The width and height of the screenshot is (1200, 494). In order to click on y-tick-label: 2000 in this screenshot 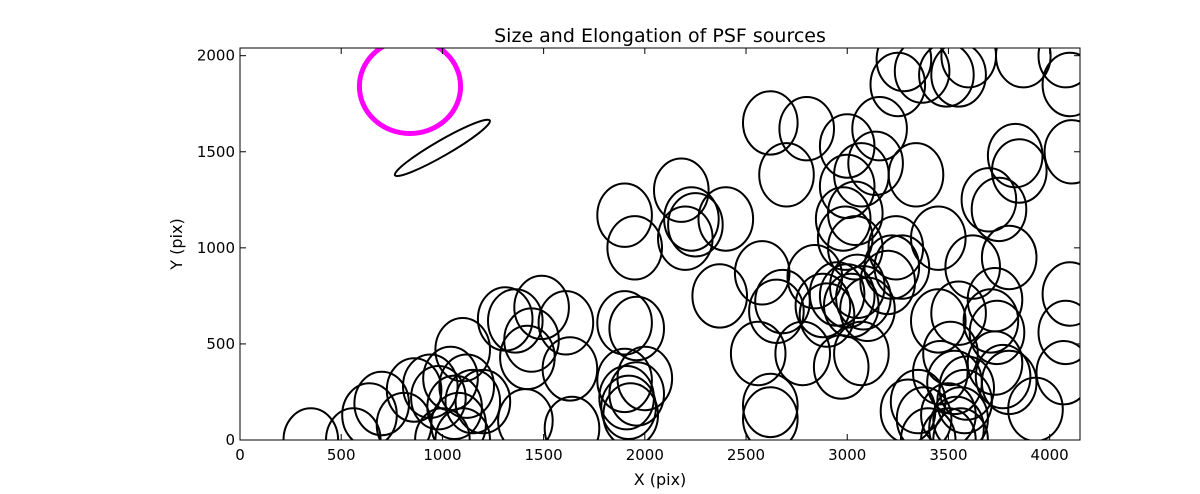, I will do `click(216, 56)`.